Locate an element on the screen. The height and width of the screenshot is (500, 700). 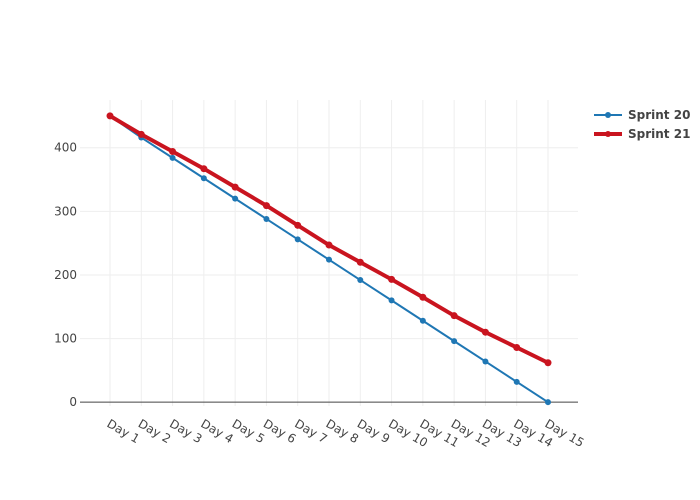
x-tick-label: Day 9 is located at coordinates (373, 431).